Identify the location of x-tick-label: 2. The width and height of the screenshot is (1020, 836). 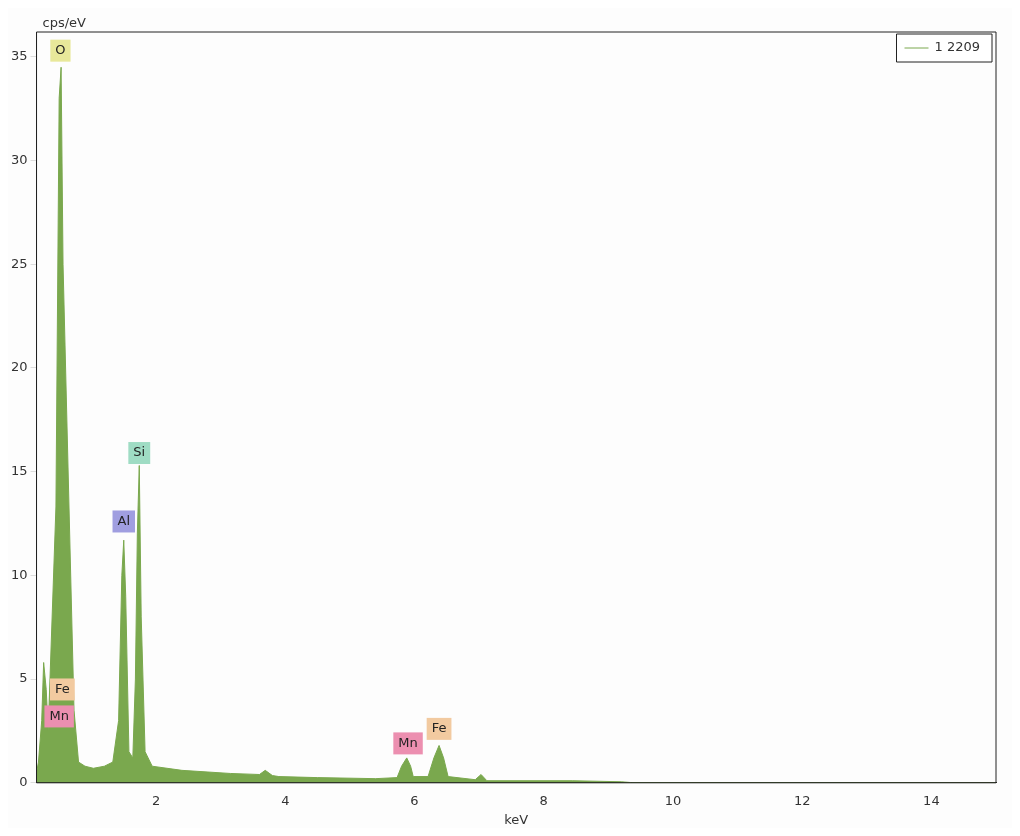
(156, 800).